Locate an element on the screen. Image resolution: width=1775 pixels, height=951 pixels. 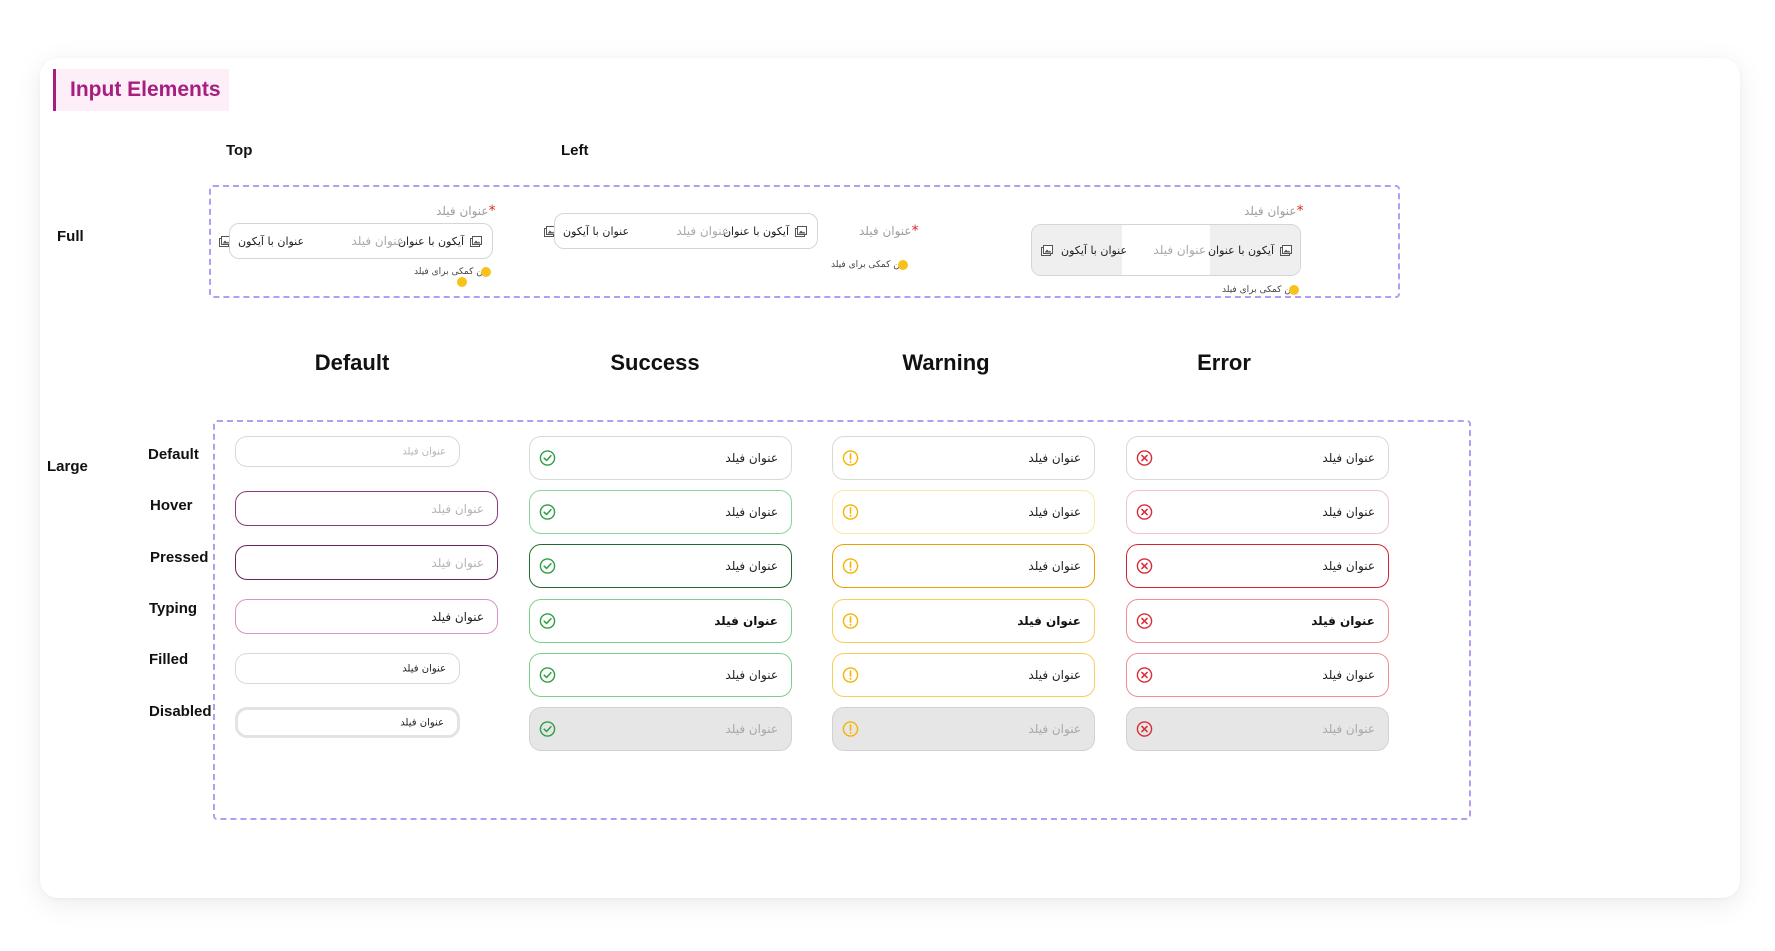
field-title-top: *عنوان فیلد is located at coordinates (466, 211).